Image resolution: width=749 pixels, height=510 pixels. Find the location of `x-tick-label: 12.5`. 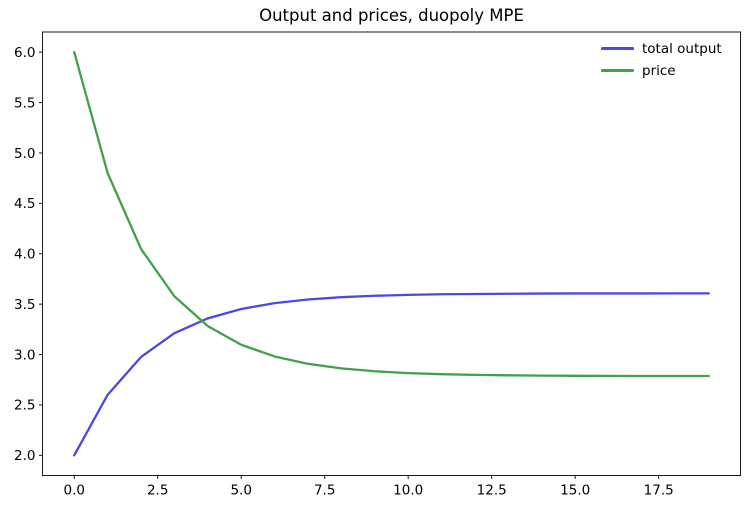

x-tick-label: 12.5 is located at coordinates (492, 491).